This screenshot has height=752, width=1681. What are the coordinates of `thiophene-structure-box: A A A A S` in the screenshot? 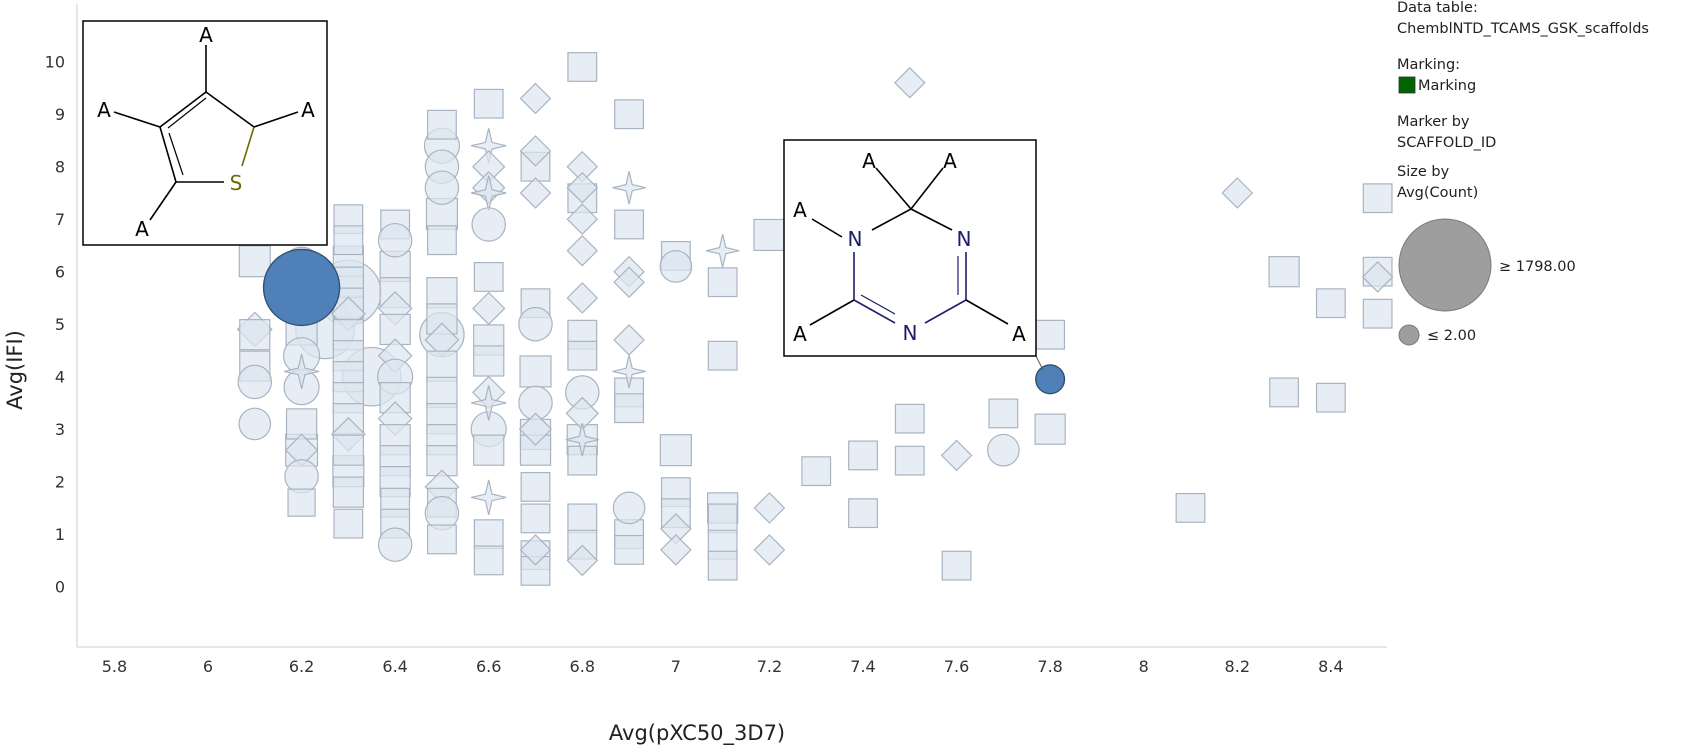 It's located at (205, 133).